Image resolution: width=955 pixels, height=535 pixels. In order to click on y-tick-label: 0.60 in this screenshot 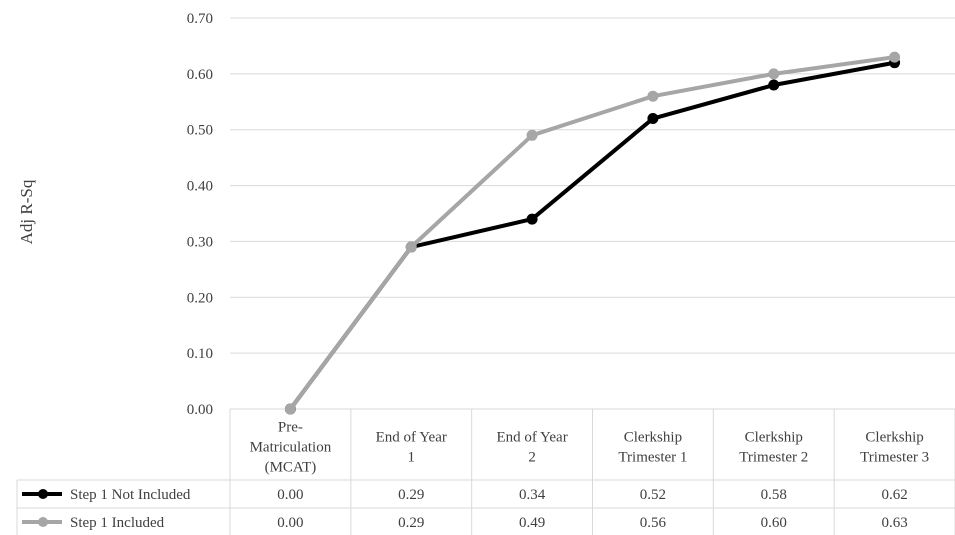, I will do `click(200, 75)`.